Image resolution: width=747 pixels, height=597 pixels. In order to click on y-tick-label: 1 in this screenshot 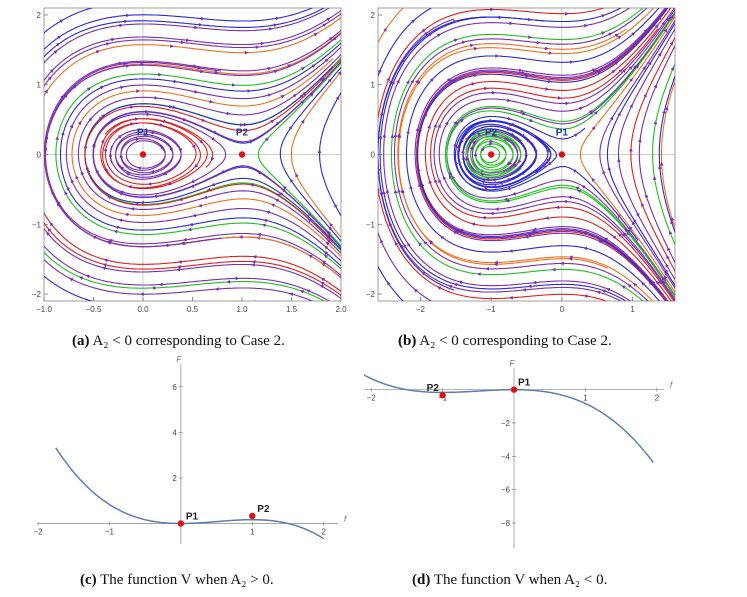, I will do `click(39, 85)`.